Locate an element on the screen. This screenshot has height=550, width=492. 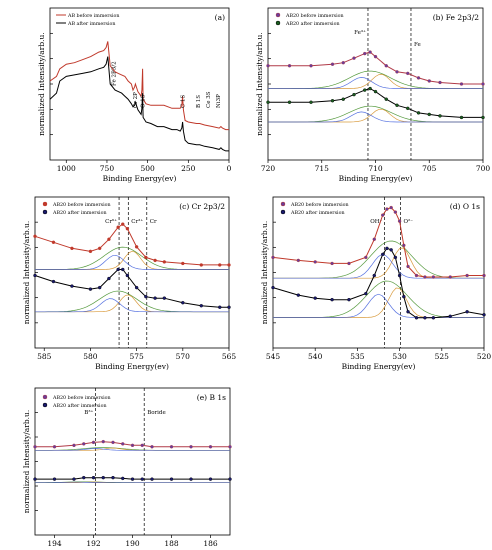
x-tick-label: 500 is located at coordinates (147, 168).